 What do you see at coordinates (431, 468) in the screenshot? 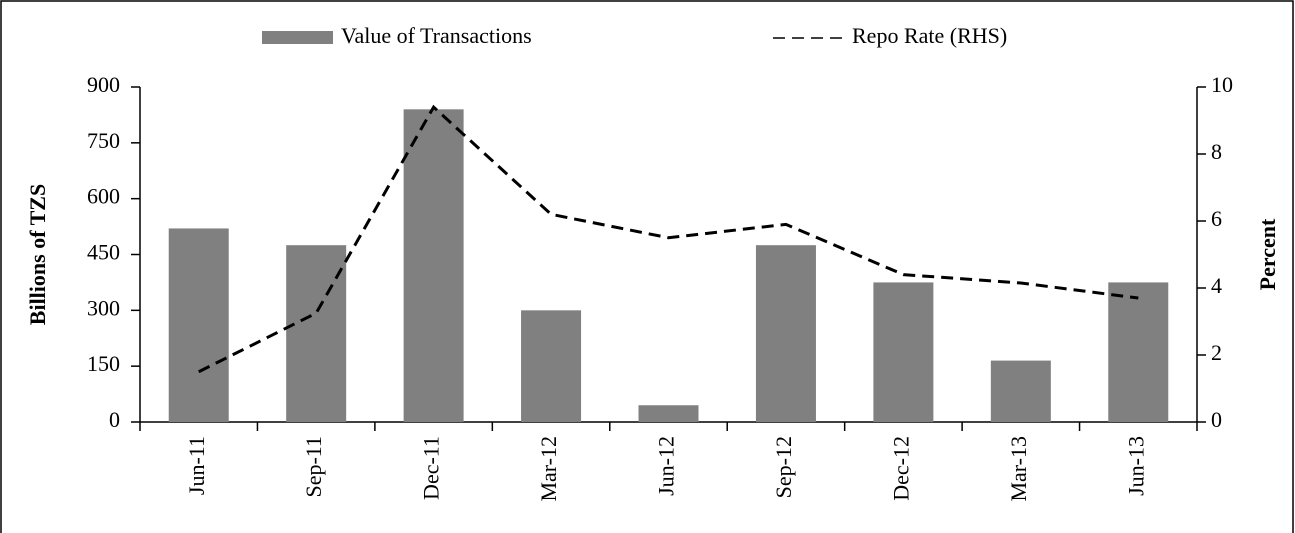
I see `x-tick-label: Dec-11` at bounding box center [431, 468].